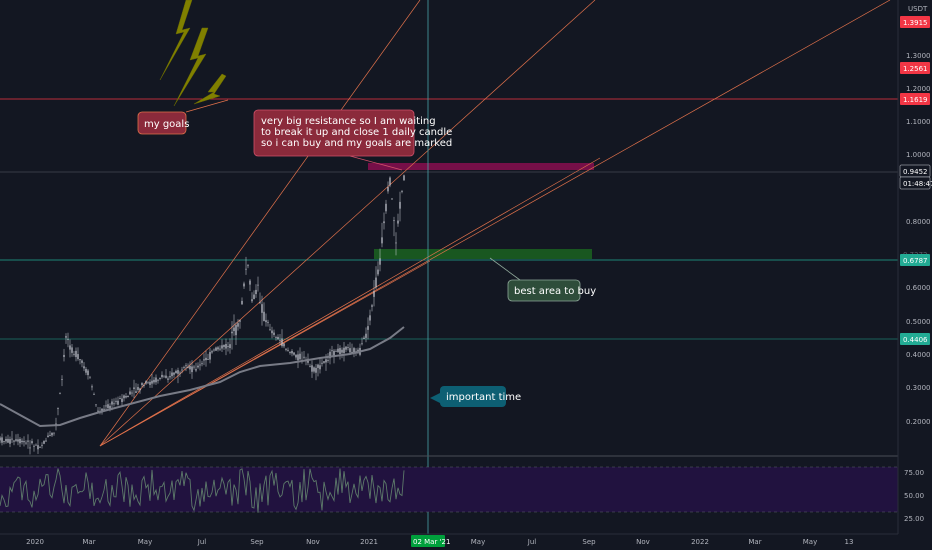 The width and height of the screenshot is (932, 550). I want to click on resistance-zone, so click(481, 166).